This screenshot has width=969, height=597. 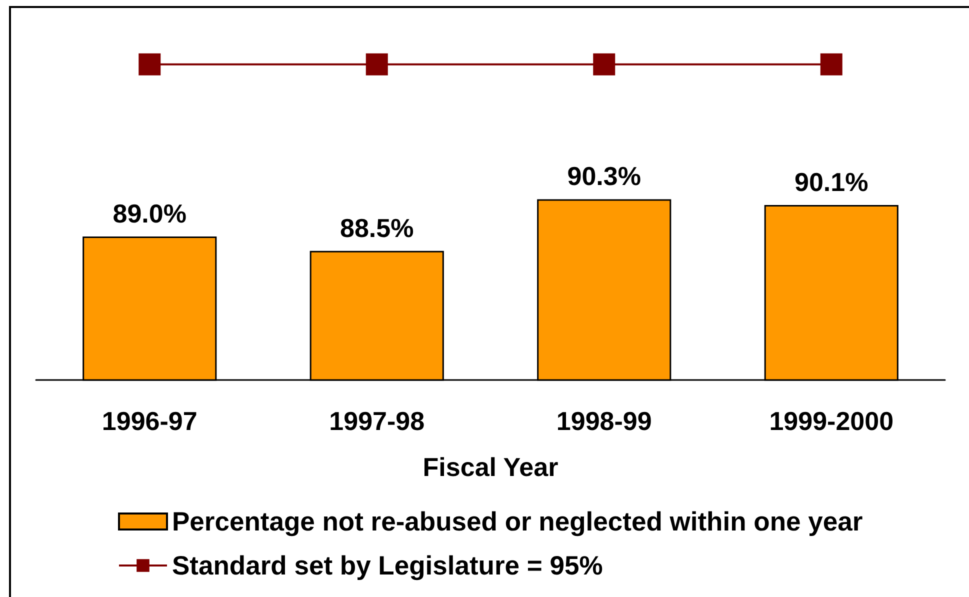 What do you see at coordinates (387, 565) in the screenshot?
I see `legend-label: Standard set by Legislature = 95%` at bounding box center [387, 565].